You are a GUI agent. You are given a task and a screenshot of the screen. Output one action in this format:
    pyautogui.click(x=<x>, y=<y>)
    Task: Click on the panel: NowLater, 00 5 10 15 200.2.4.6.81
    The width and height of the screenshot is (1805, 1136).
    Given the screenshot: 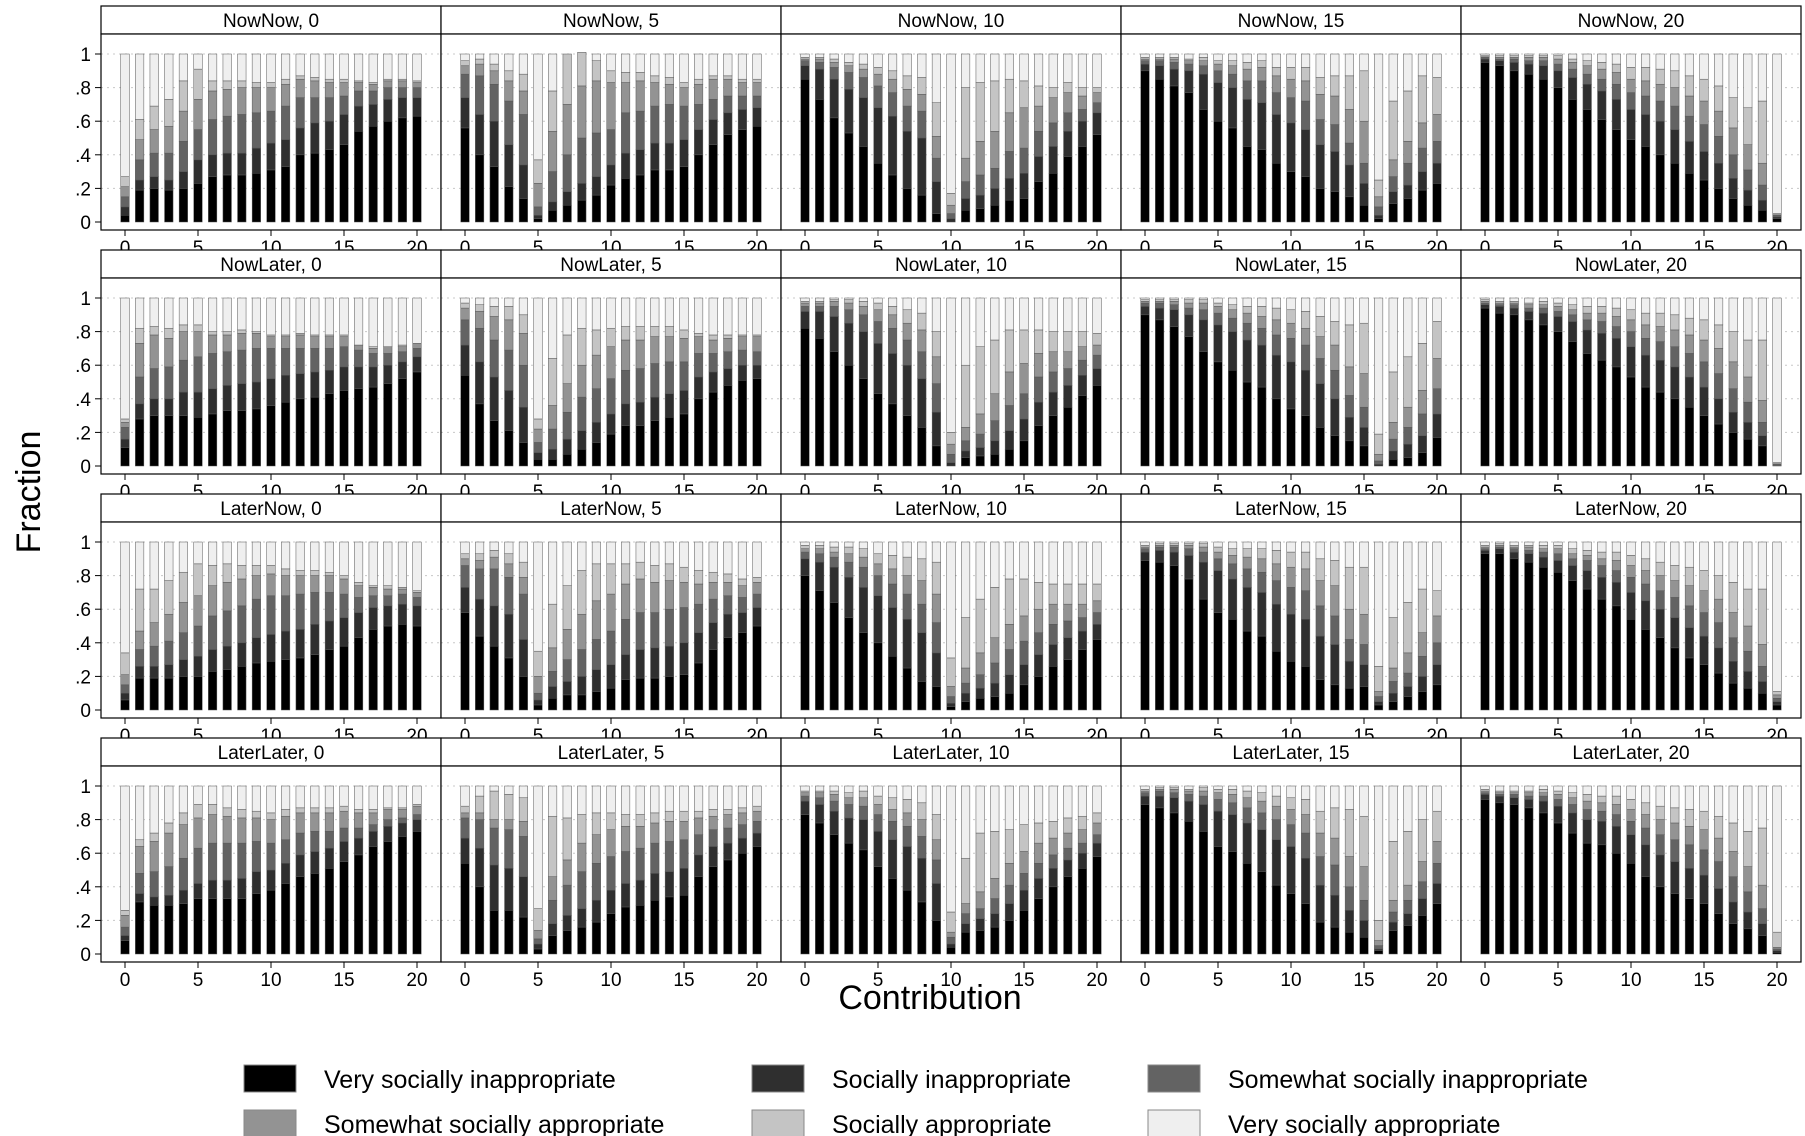 What is the action you would take?
    pyautogui.click(x=258, y=376)
    